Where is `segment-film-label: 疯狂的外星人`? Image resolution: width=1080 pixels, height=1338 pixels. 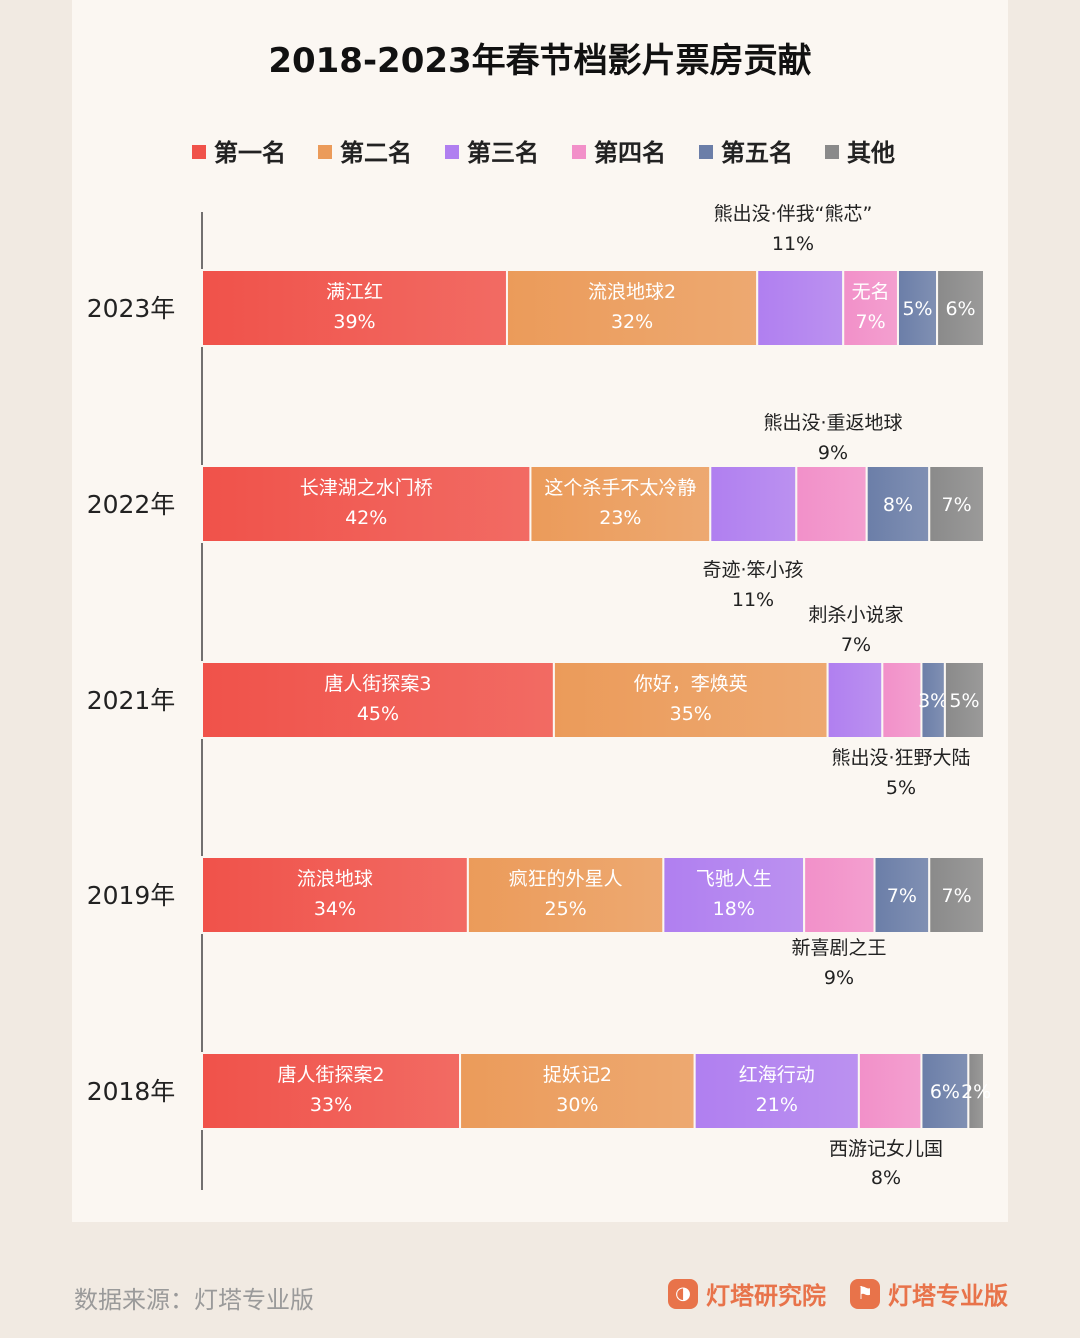 segment-film-label: 疯狂的外星人 is located at coordinates (566, 879).